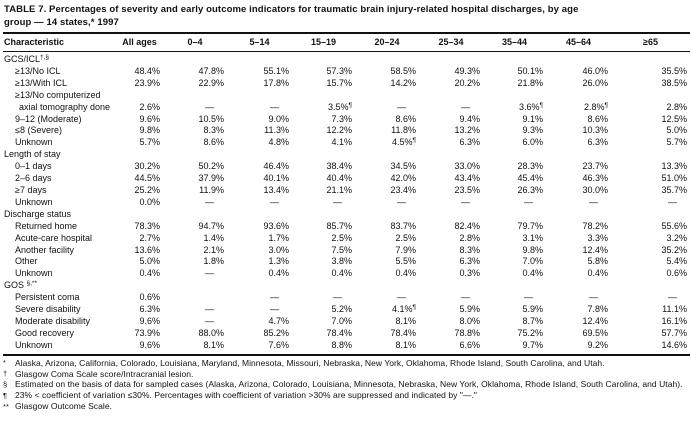 The height and width of the screenshot is (432, 691). I want to click on row-label: Unknown, so click(34, 142).